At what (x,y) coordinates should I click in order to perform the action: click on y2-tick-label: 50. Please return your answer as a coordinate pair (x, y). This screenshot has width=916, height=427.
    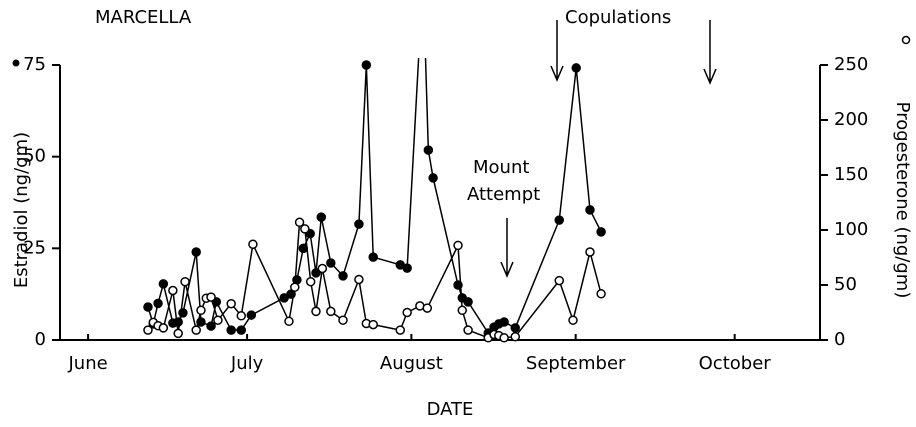
    Looking at the image, I should click on (845, 284).